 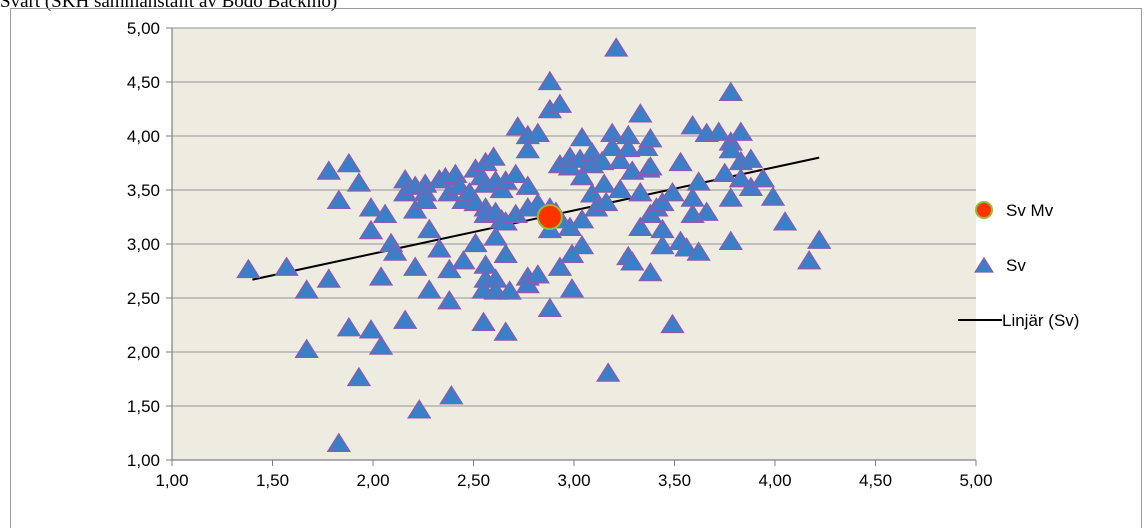 I want to click on y-tick-label: 3,50, so click(x=143, y=190).